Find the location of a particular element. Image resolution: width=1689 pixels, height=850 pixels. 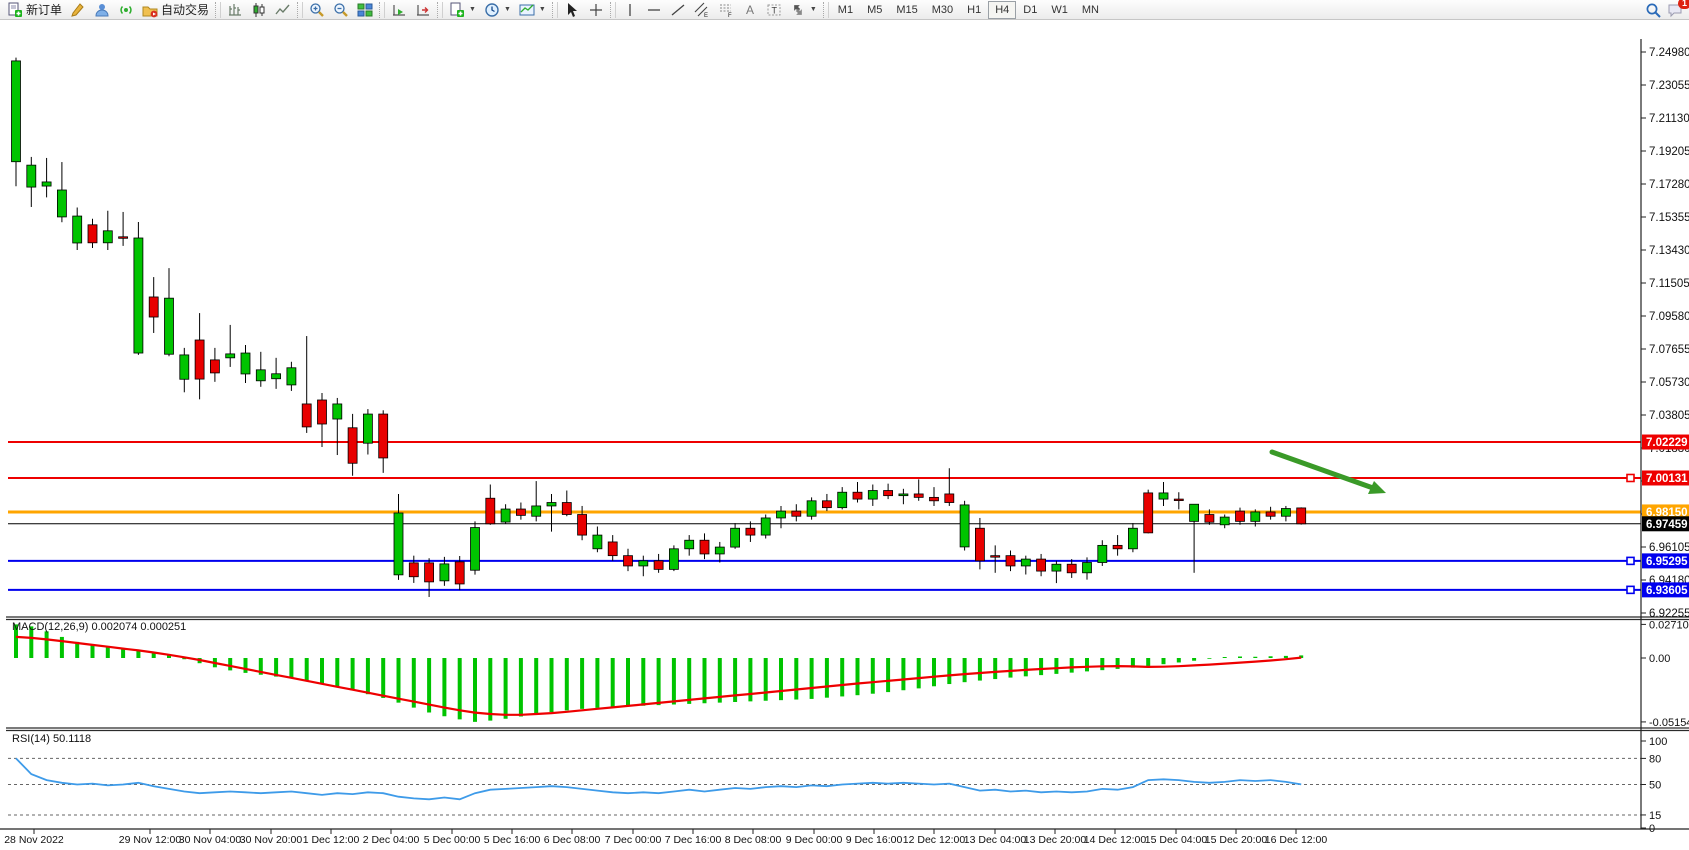

notifications-button: 1 is located at coordinates (1678, 9).